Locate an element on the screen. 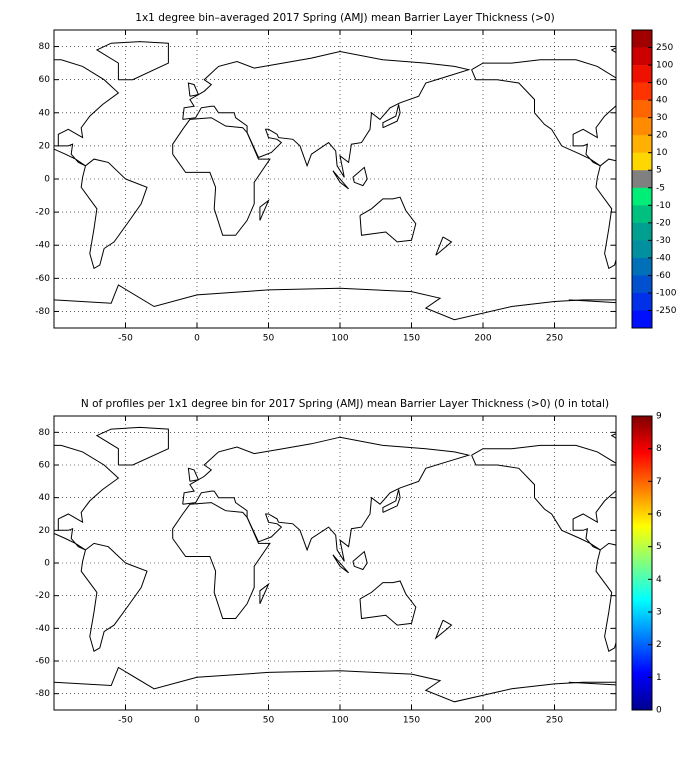 The image size is (696, 764). colorbar-label: -100 is located at coordinates (666, 293).